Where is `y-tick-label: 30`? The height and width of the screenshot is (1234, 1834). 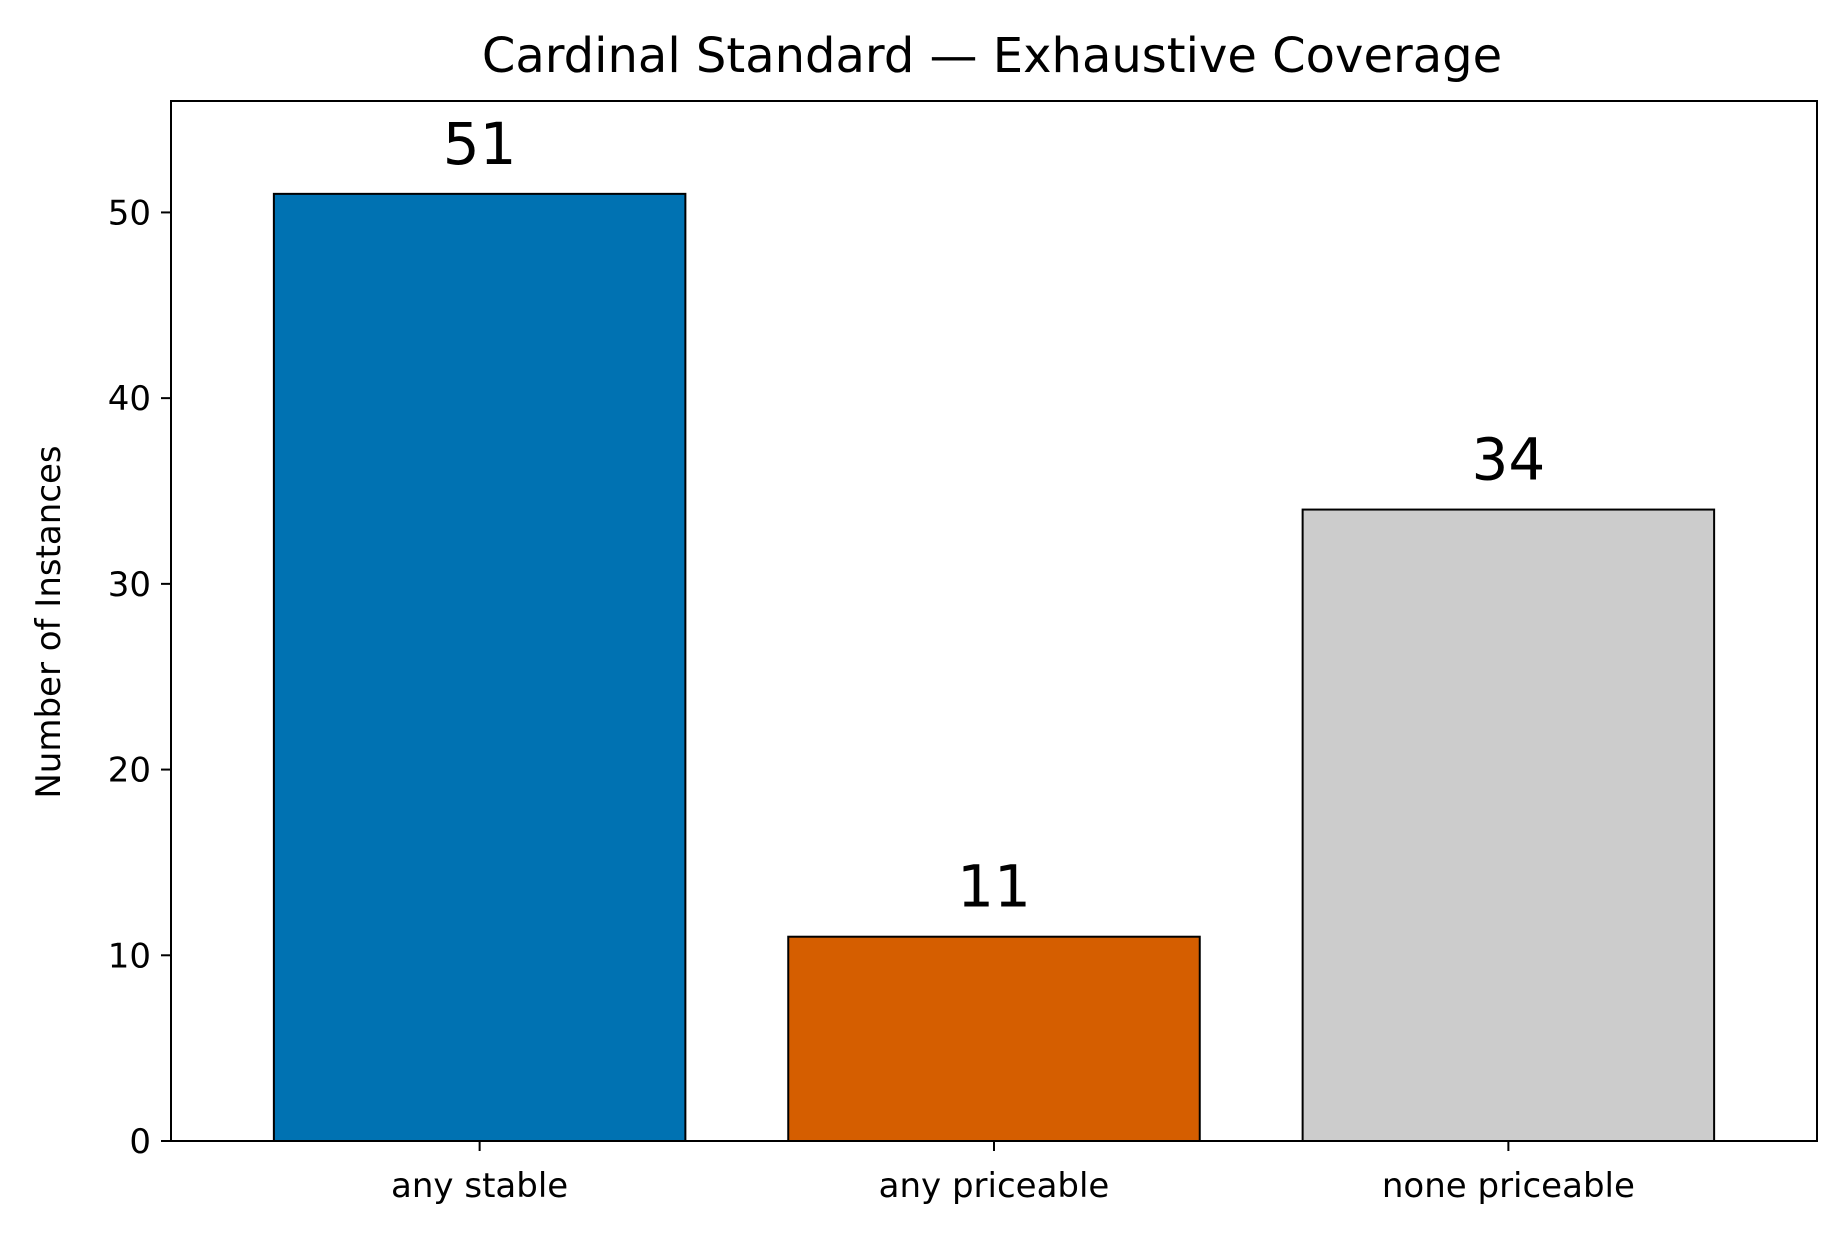
y-tick-label: 30 is located at coordinates (129, 585).